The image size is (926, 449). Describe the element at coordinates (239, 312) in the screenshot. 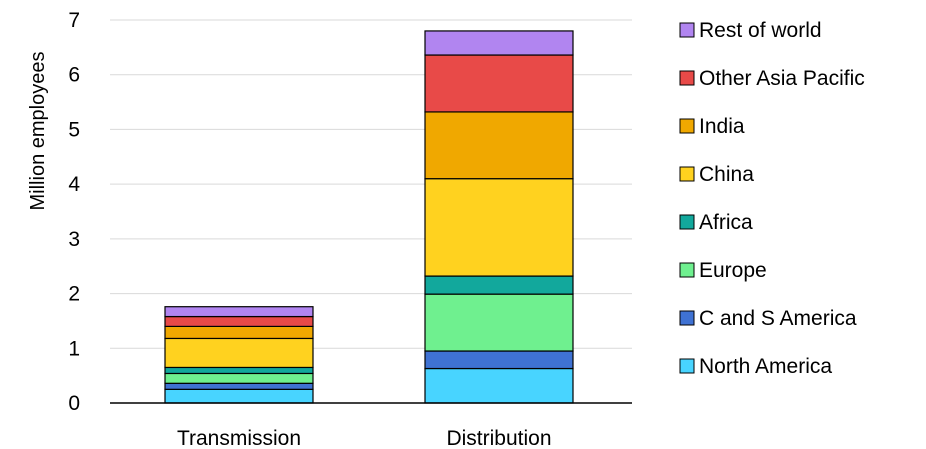

I see `bar-segment-rest-of-world-transmission` at that location.